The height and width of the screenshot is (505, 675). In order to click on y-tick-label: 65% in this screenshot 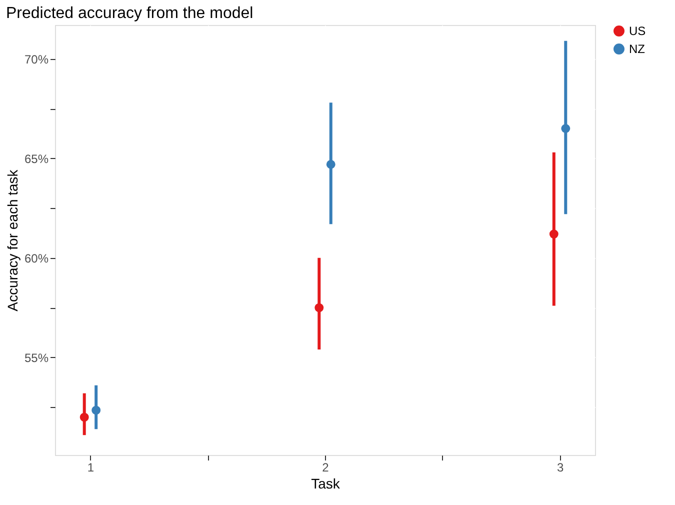, I will do `click(36, 159)`.